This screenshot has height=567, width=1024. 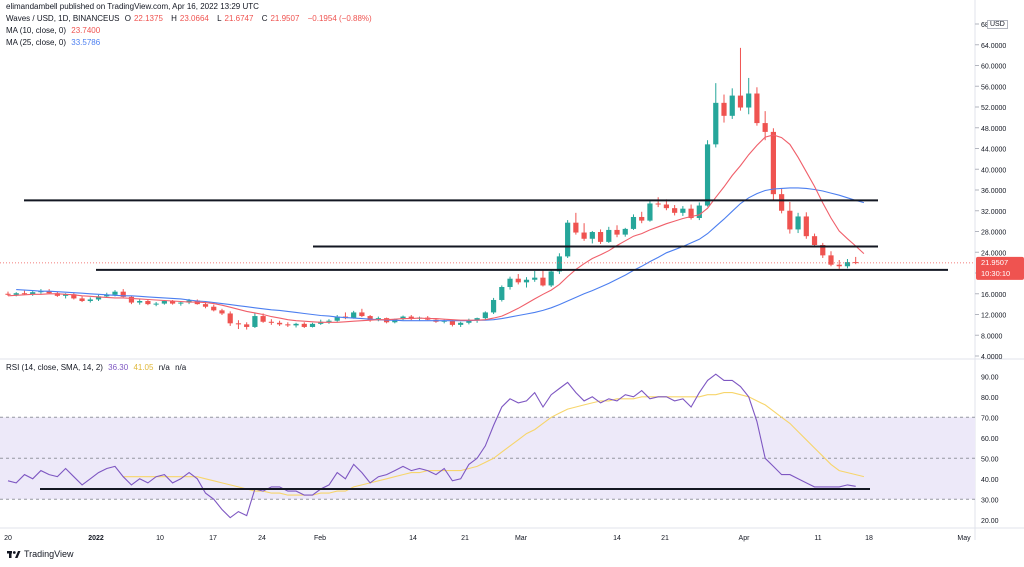 I want to click on tradingview-logo-text: TradingView, so click(x=49, y=554).